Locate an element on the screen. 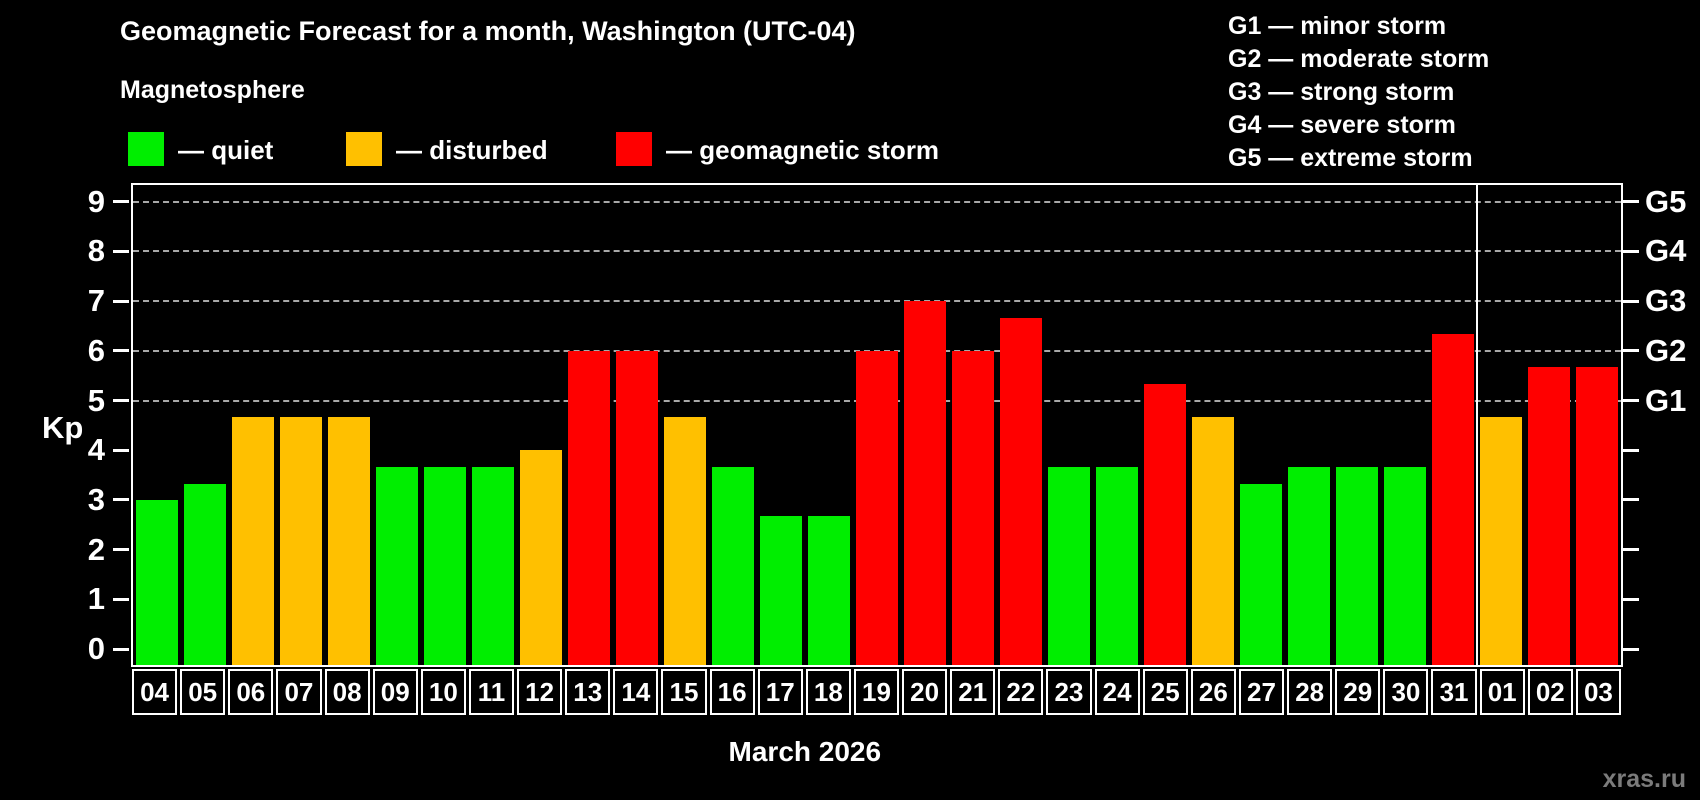 Image resolution: width=1700 pixels, height=800 pixels. y-tick-label-1: 1 is located at coordinates (96, 599).